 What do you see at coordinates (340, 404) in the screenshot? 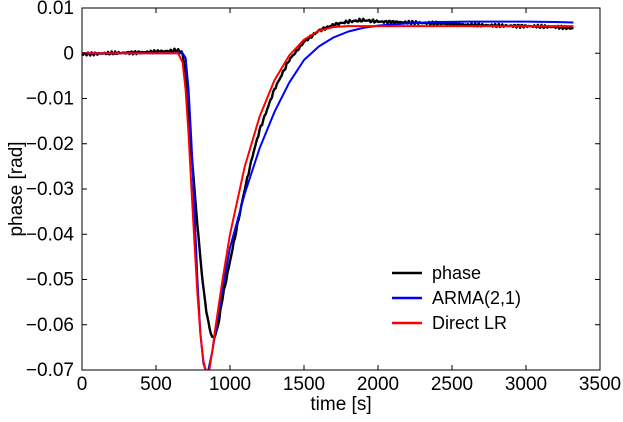
I see `x-axis-label: time [s]` at bounding box center [340, 404].